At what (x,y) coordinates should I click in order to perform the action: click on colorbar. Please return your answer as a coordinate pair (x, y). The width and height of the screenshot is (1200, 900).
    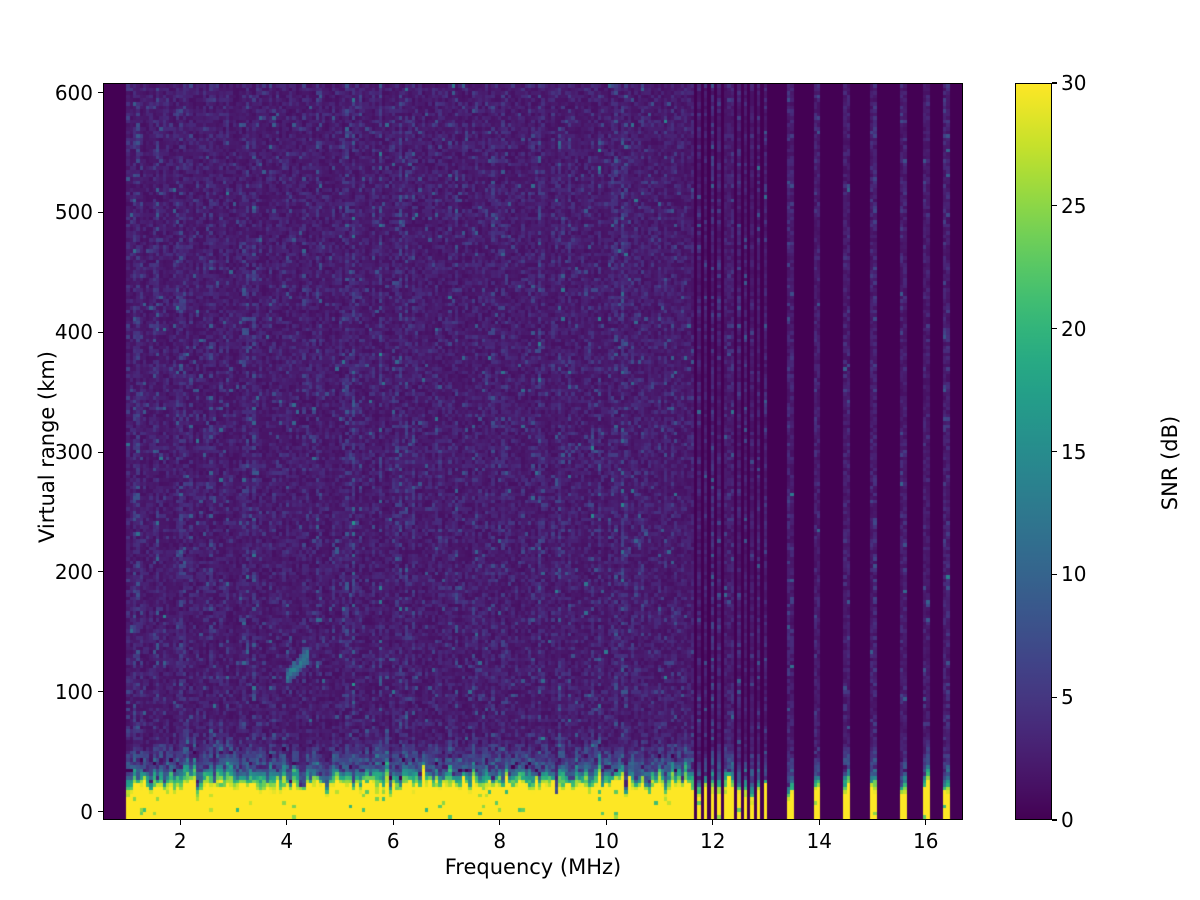
    Looking at the image, I should click on (1033, 451).